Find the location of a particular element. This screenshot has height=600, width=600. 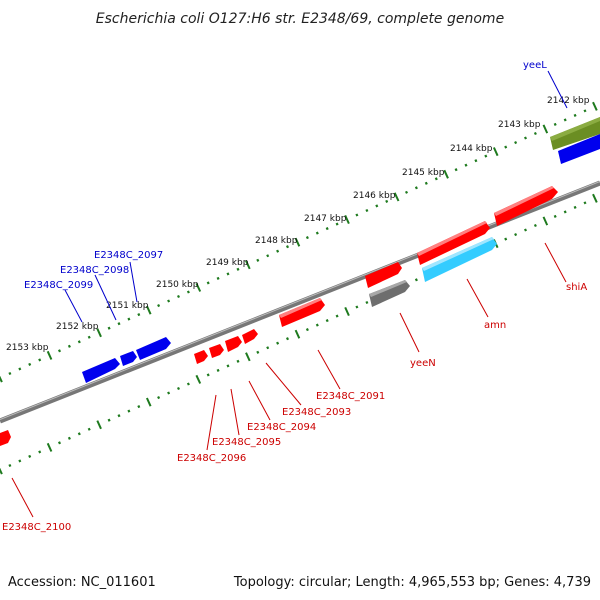

kbp-label: 2150 kbp is located at coordinates (177, 285).